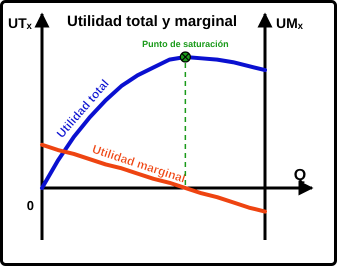 This screenshot has height=266, width=337. I want to click on y2-axis-title: UMₓ, so click(290, 23).